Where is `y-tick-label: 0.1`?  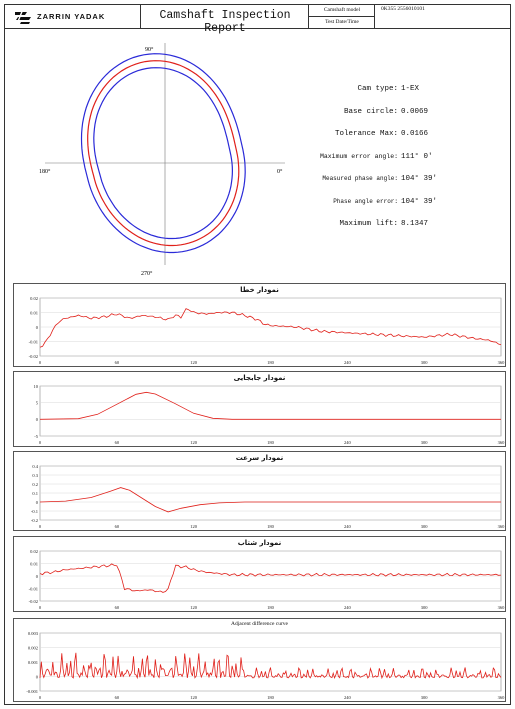
y-tick-label: 0.1 is located at coordinates (35, 493).